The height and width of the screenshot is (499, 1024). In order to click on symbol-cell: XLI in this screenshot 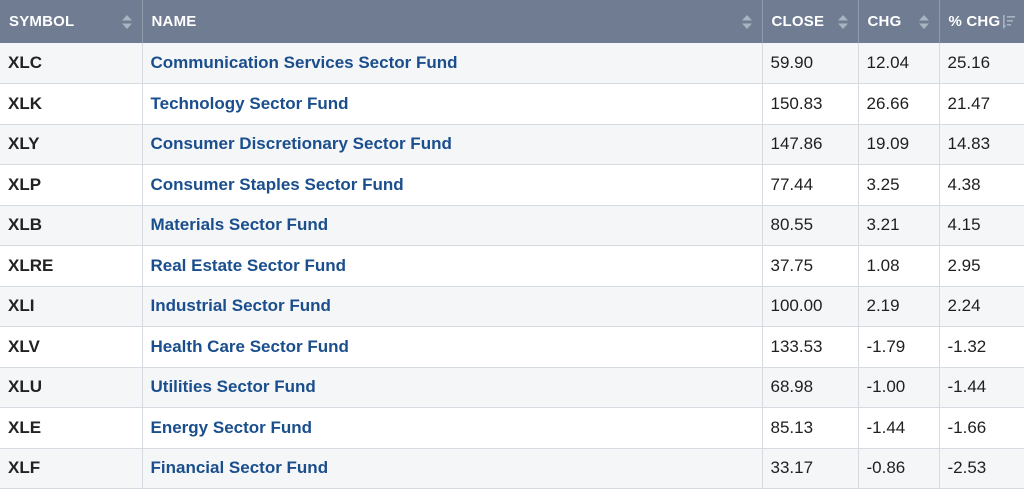, I will do `click(71, 306)`.